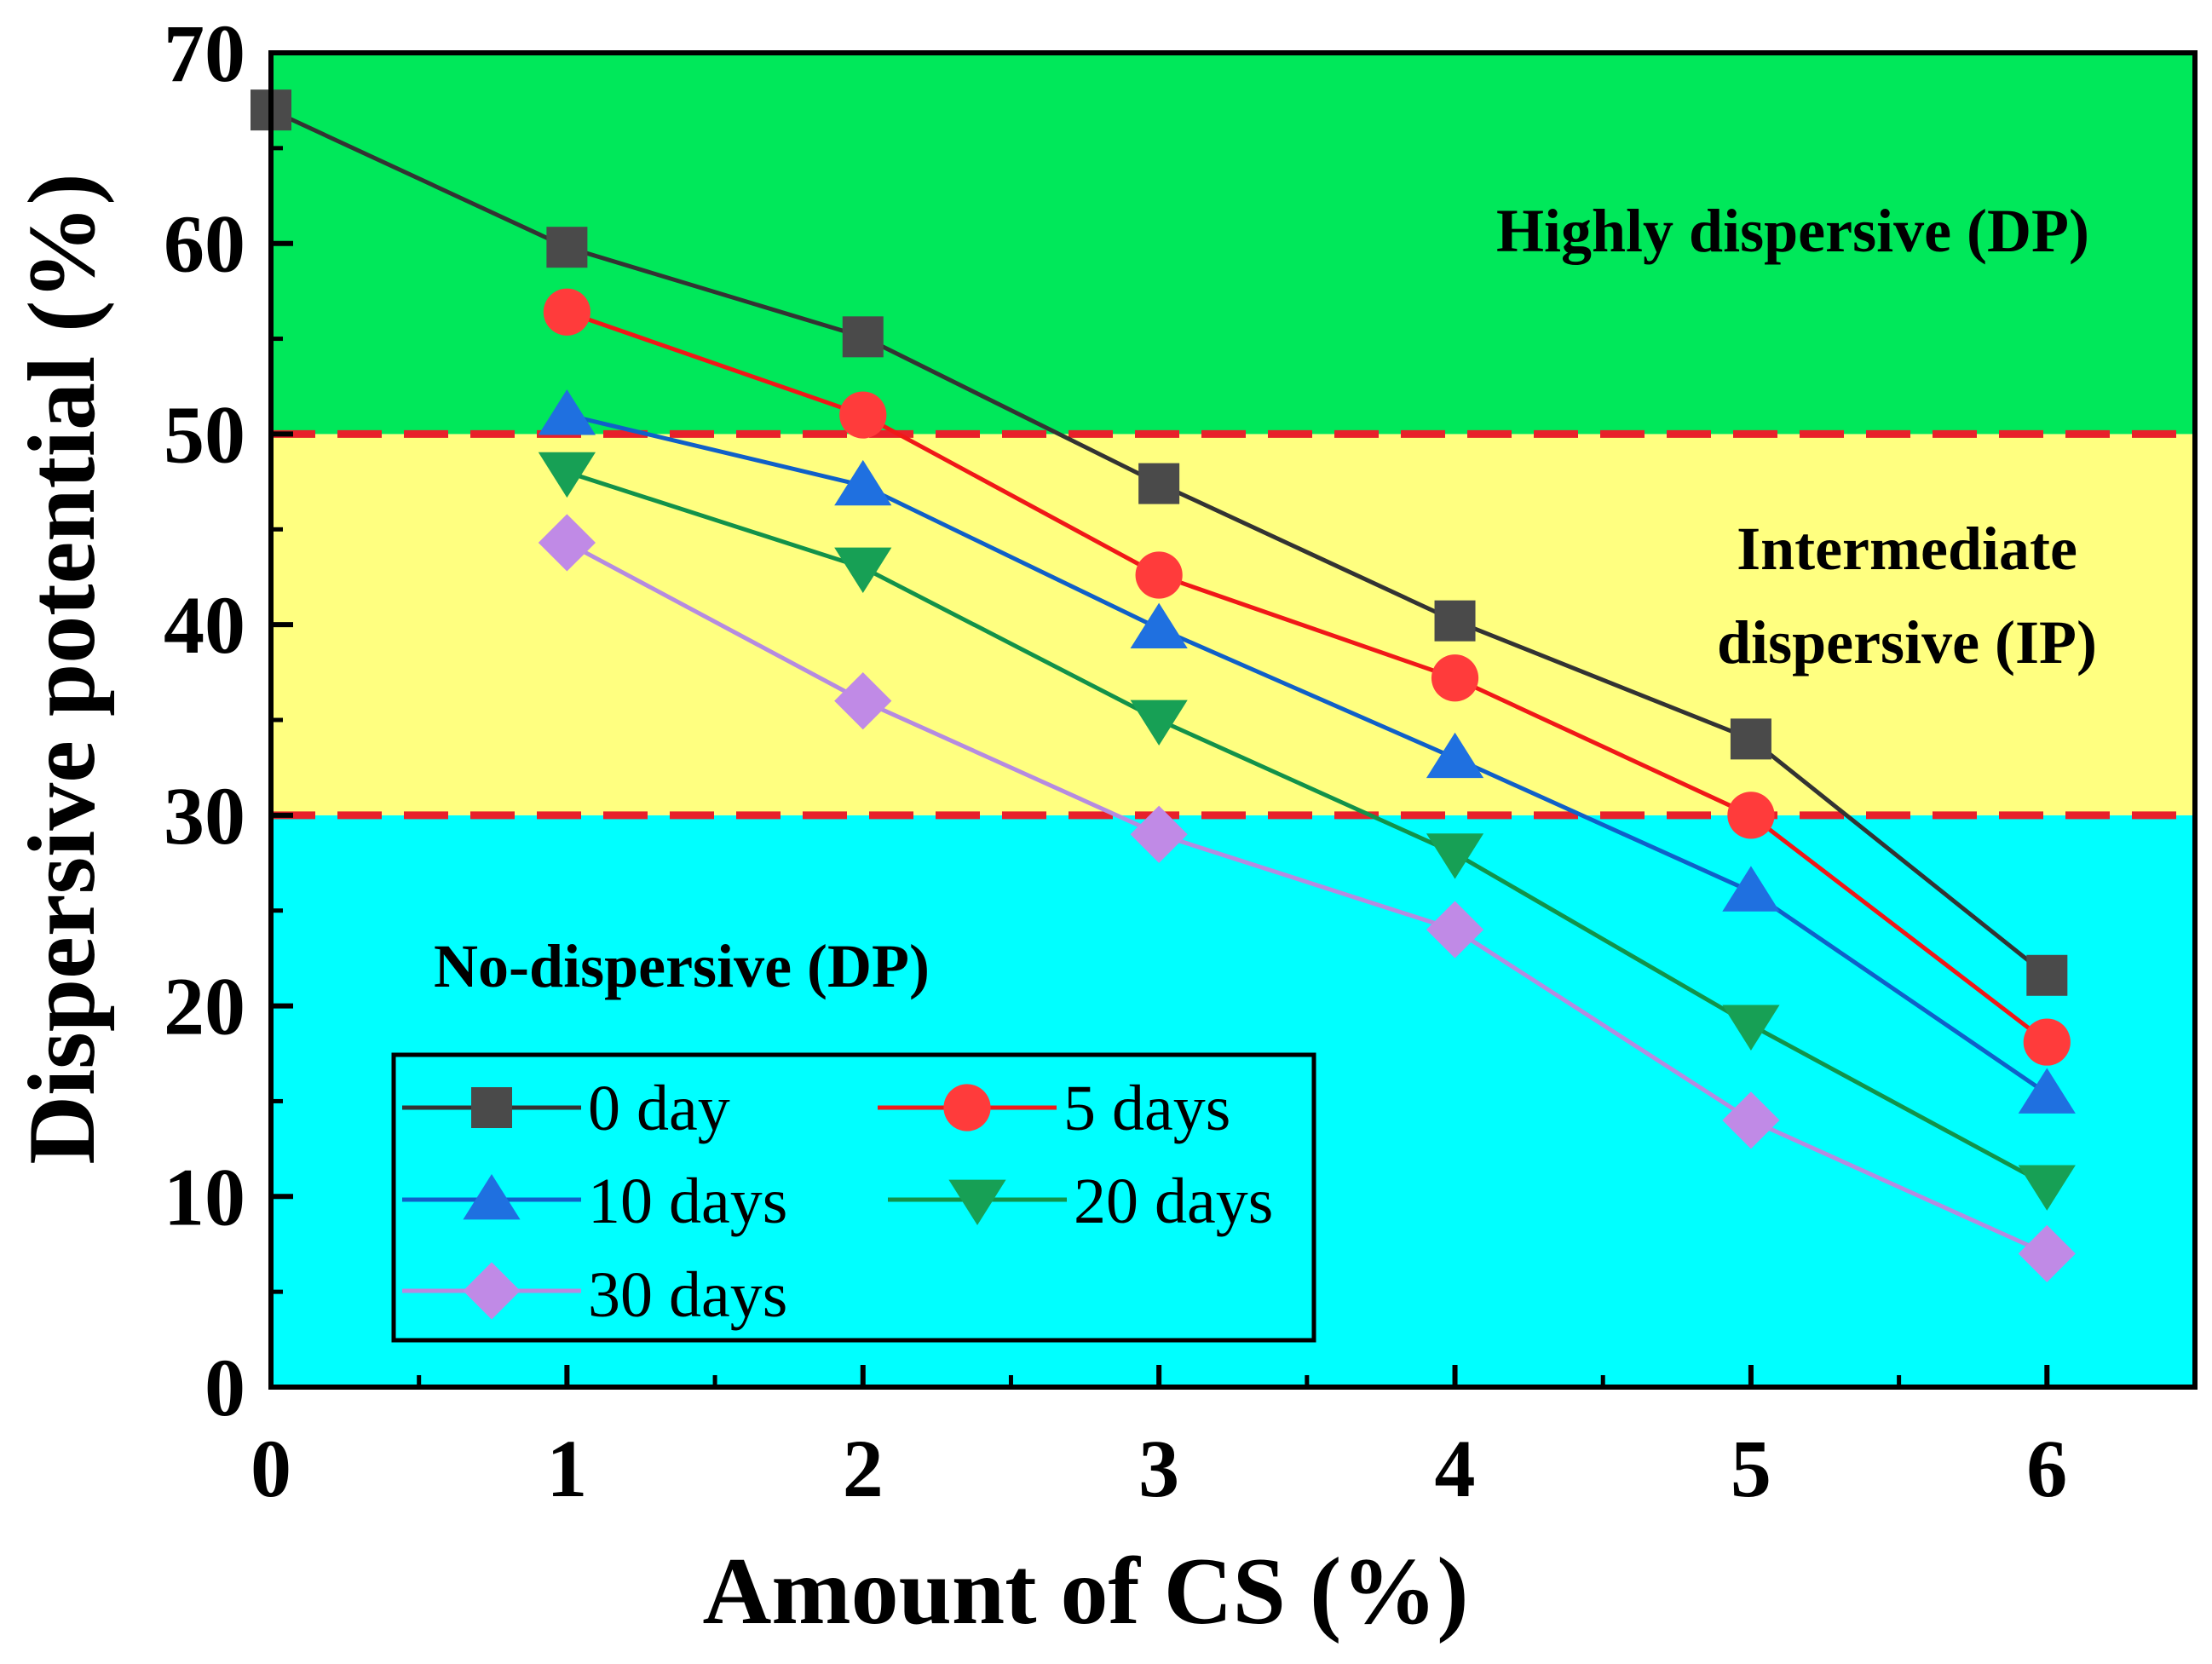 This screenshot has height=1664, width=2212. What do you see at coordinates (204, 53) in the screenshot?
I see `y-tick-label-70: 70` at bounding box center [204, 53].